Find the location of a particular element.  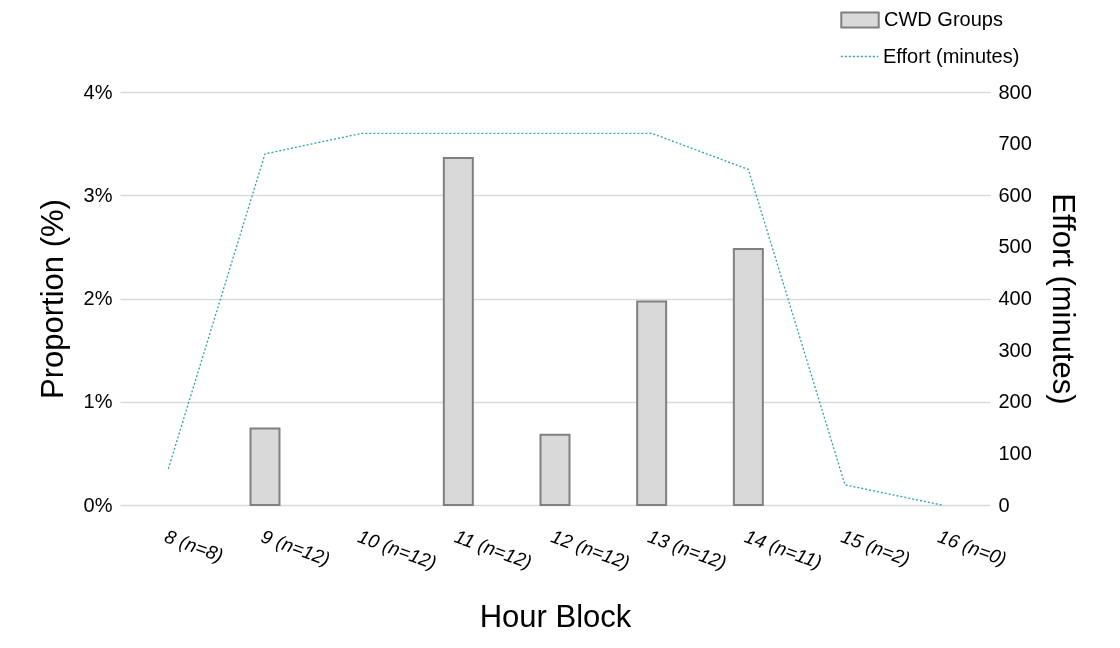

y-tick-label: 2% is located at coordinates (98, 298).